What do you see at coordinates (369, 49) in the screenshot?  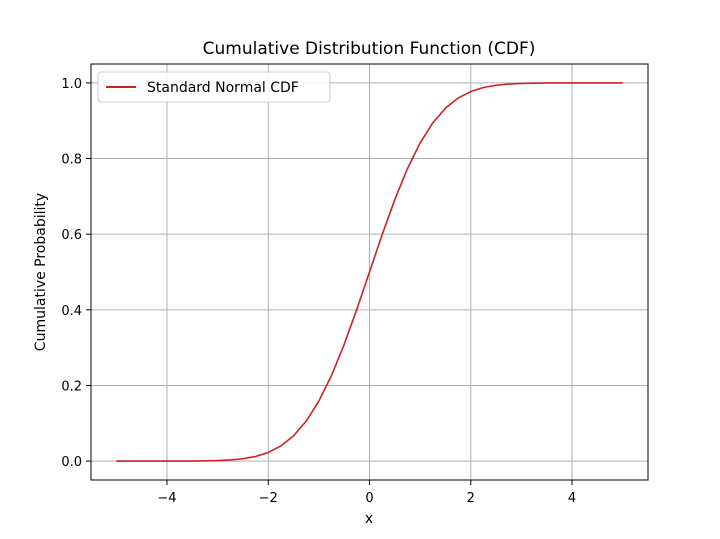 I see `chart-title: Cumulative Distribution Function (CDF)` at bounding box center [369, 49].